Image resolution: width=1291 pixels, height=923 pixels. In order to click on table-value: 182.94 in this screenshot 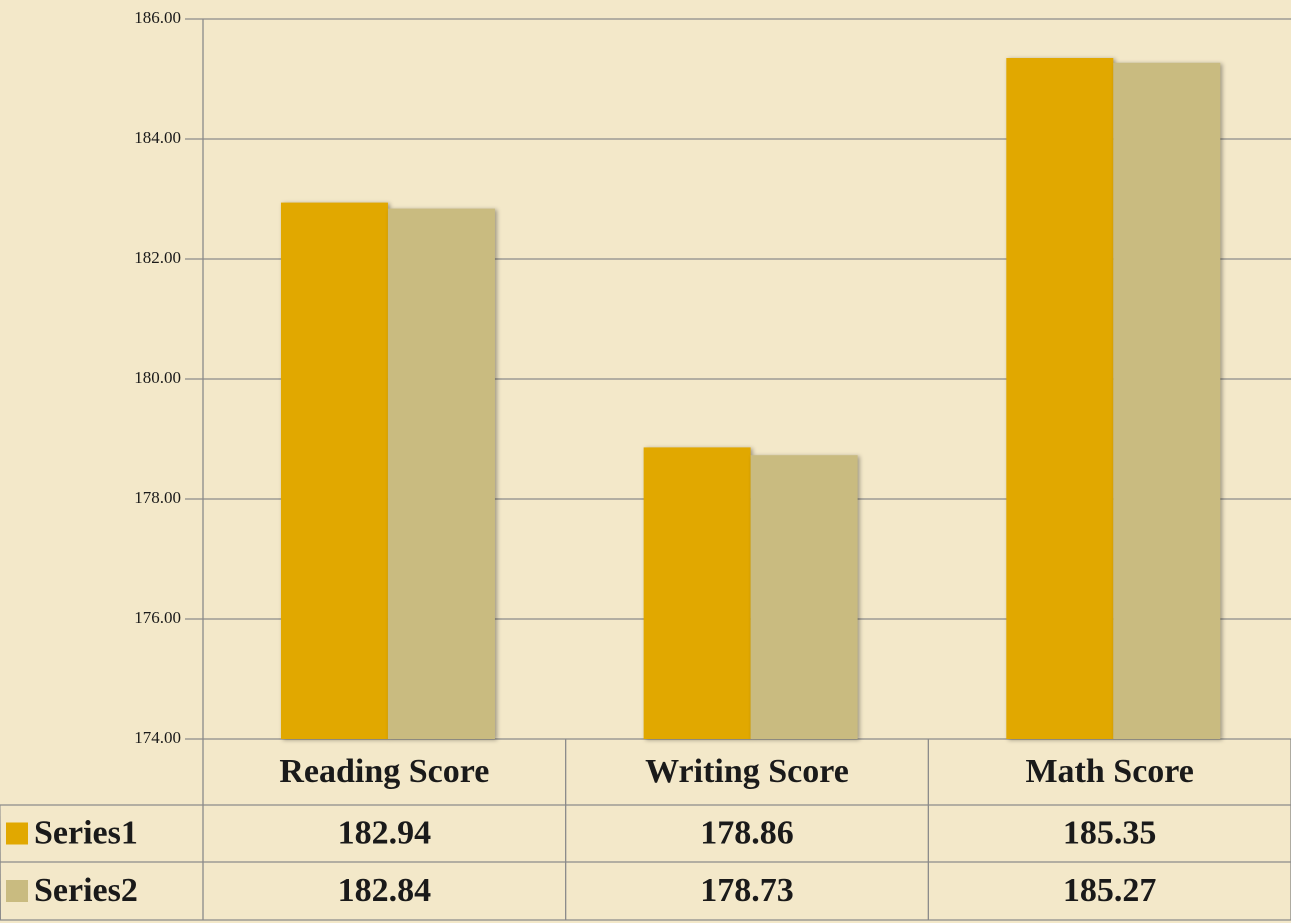, I will do `click(385, 832)`.